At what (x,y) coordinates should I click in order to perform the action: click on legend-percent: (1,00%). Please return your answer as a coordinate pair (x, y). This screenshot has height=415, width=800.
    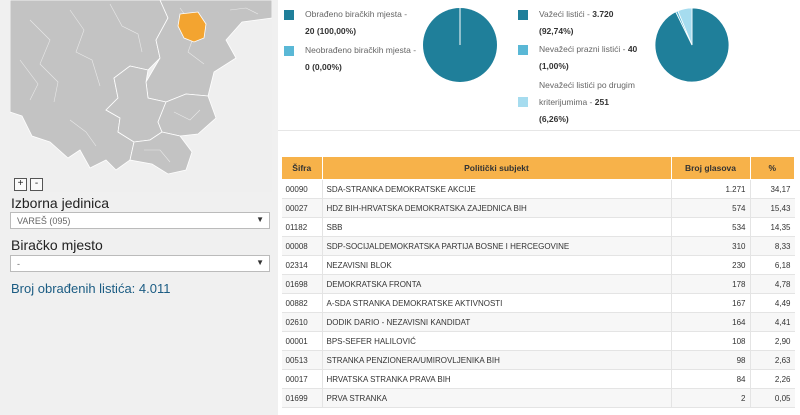
    Looking at the image, I should click on (554, 66).